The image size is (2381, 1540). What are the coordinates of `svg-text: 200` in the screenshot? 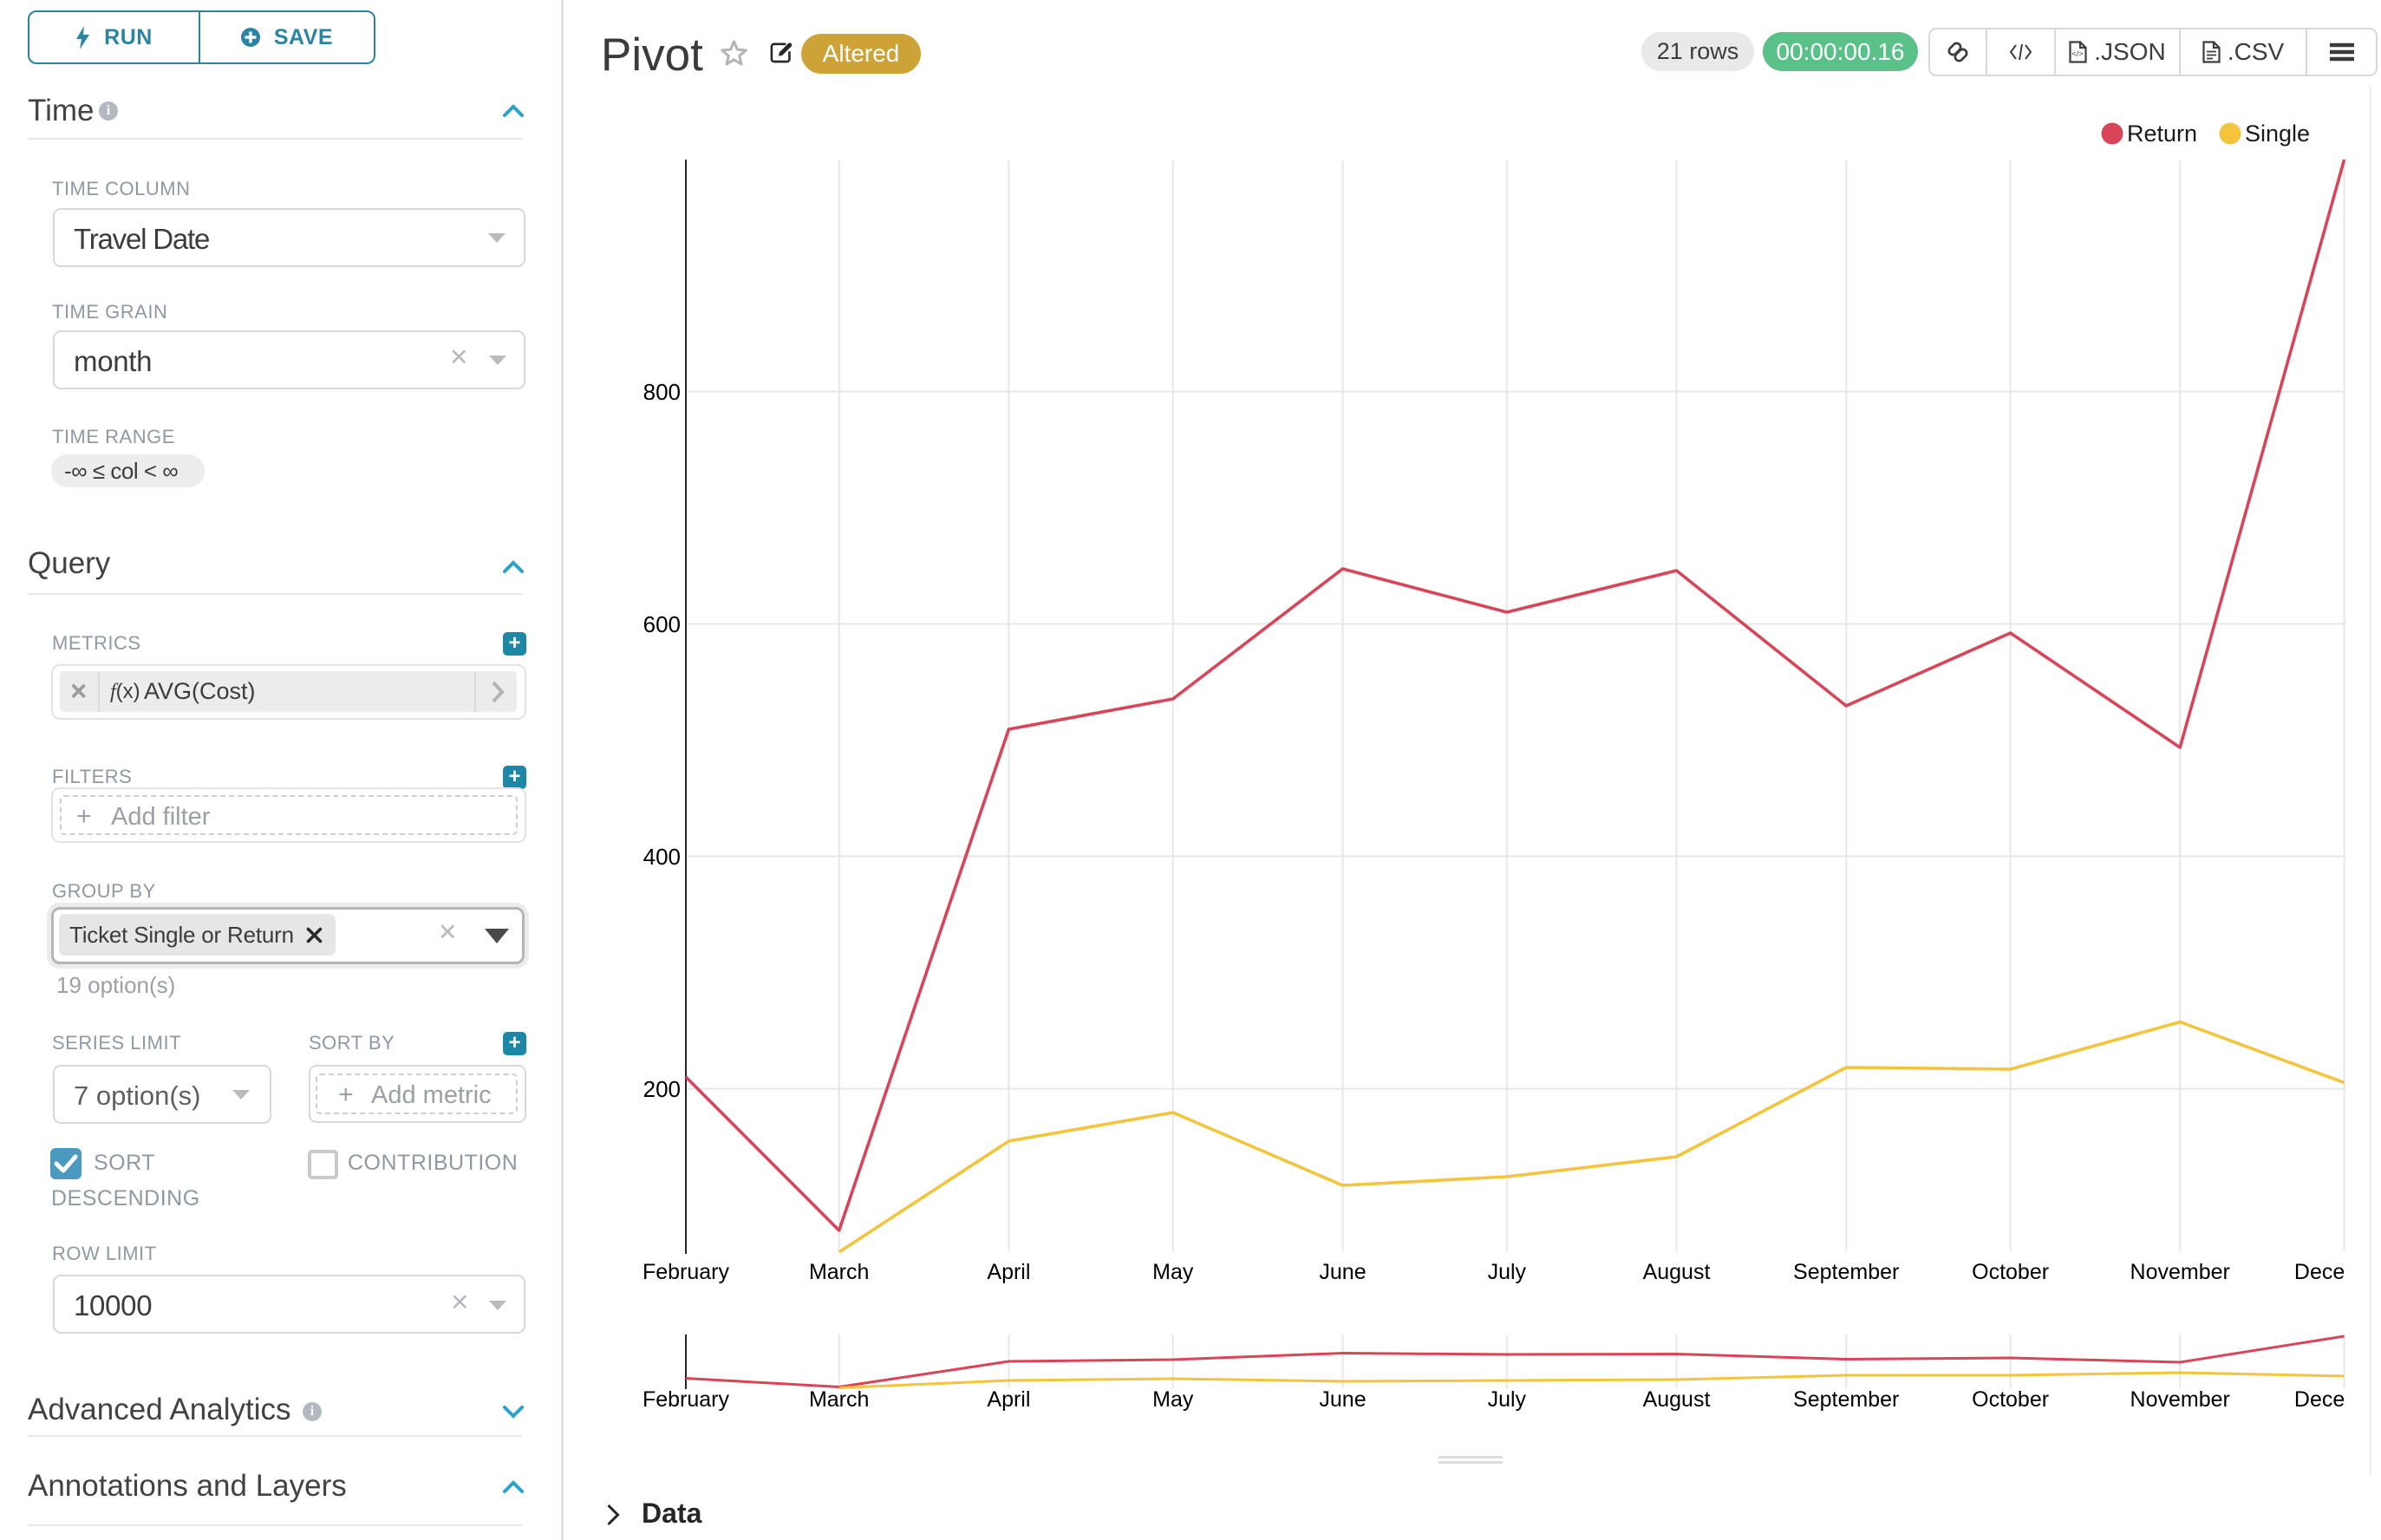 It's located at (662, 1089).